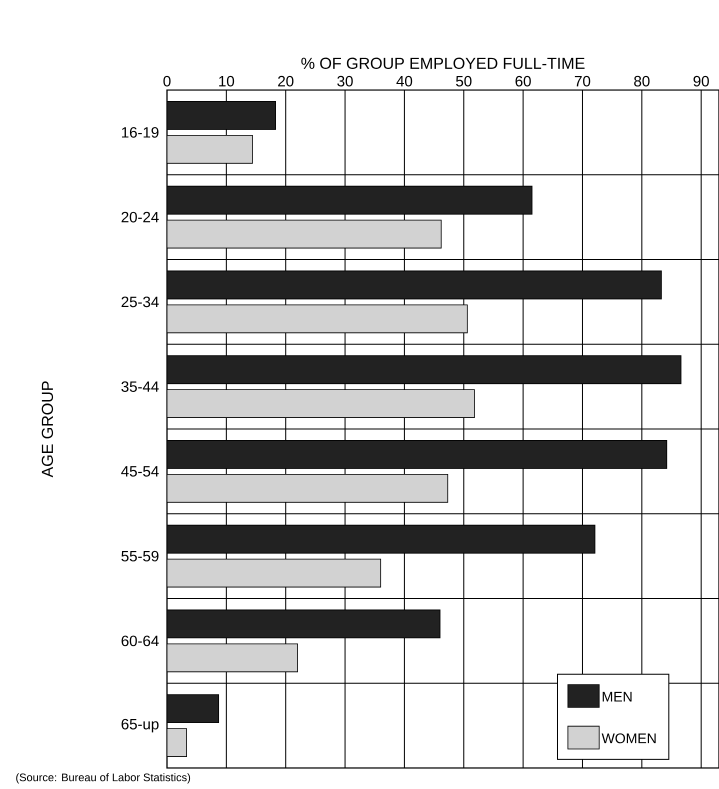  I want to click on x-tick-label: 90, so click(701, 81).